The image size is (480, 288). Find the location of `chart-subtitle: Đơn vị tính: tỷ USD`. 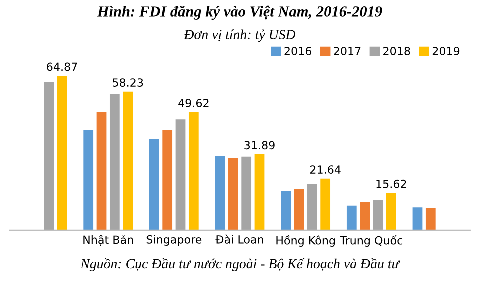

chart-subtitle: Đơn vị tính: tỷ USD is located at coordinates (240, 36).